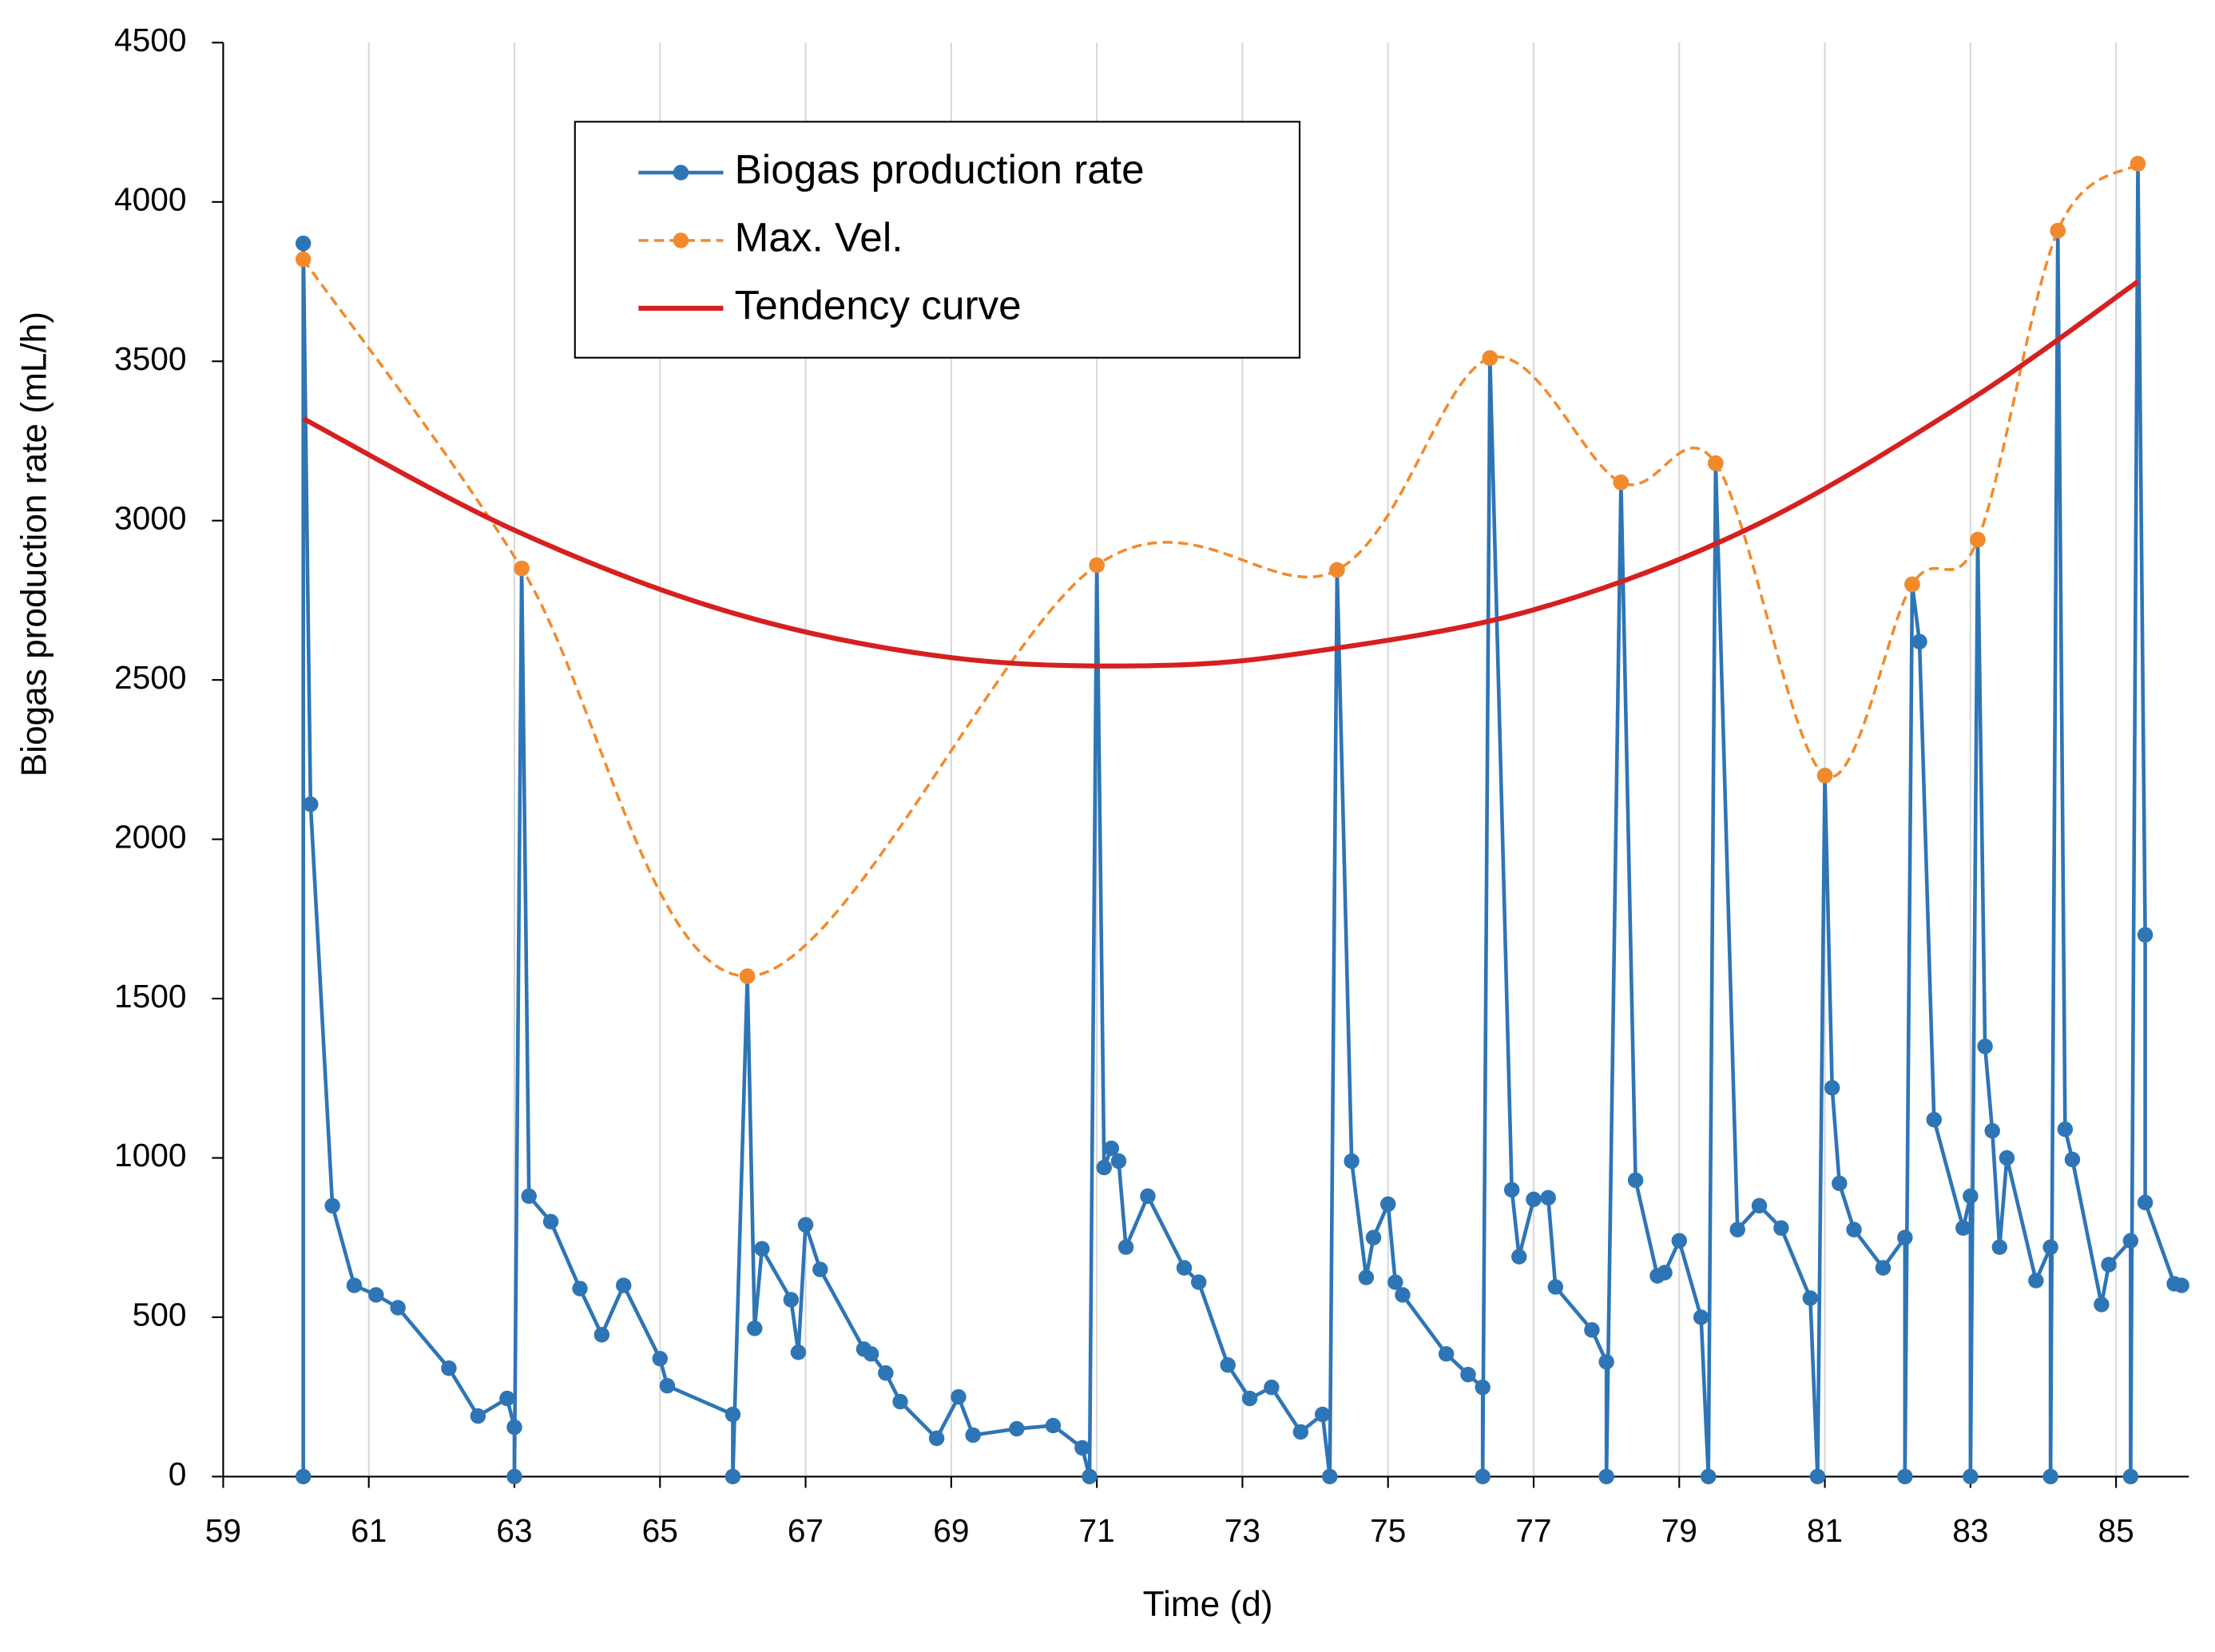  I want to click on y-tick-label: 2000, so click(150, 836).